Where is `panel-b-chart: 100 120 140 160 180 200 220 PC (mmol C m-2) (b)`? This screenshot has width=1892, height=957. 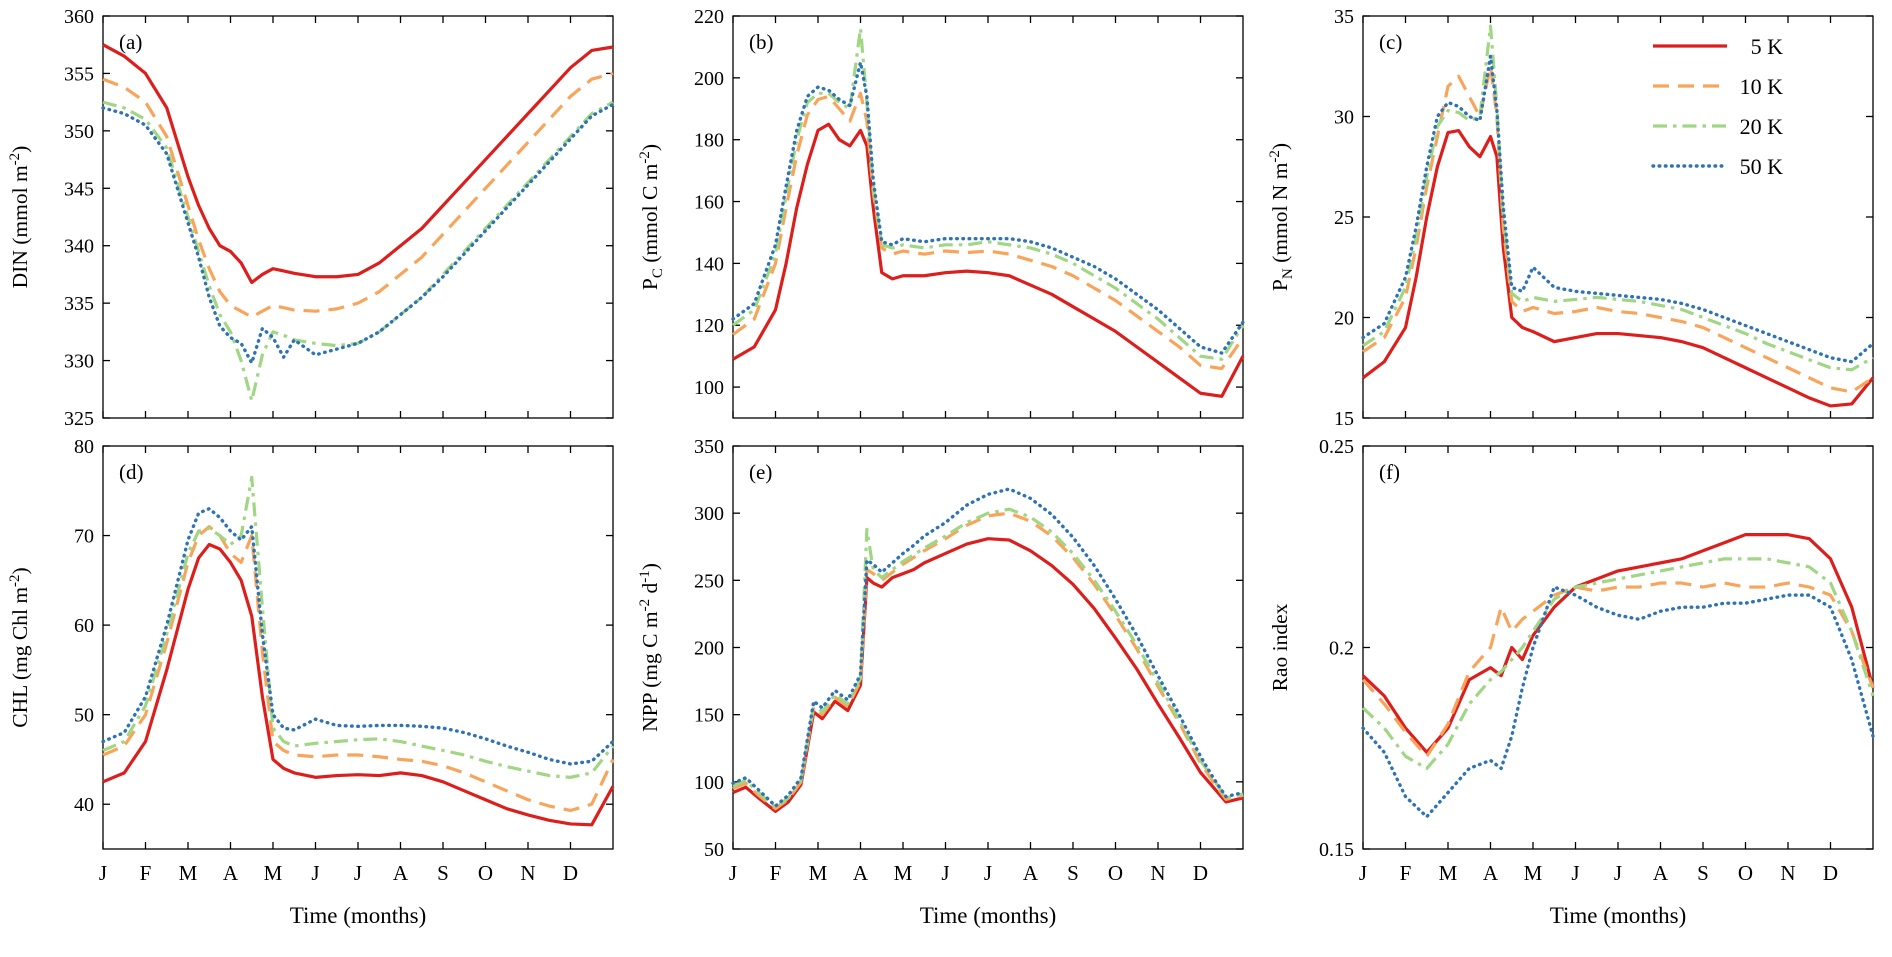 panel-b-chart: 100 120 140 160 180 200 220 PC (mmol C m-2) (b) is located at coordinates (941, 212).